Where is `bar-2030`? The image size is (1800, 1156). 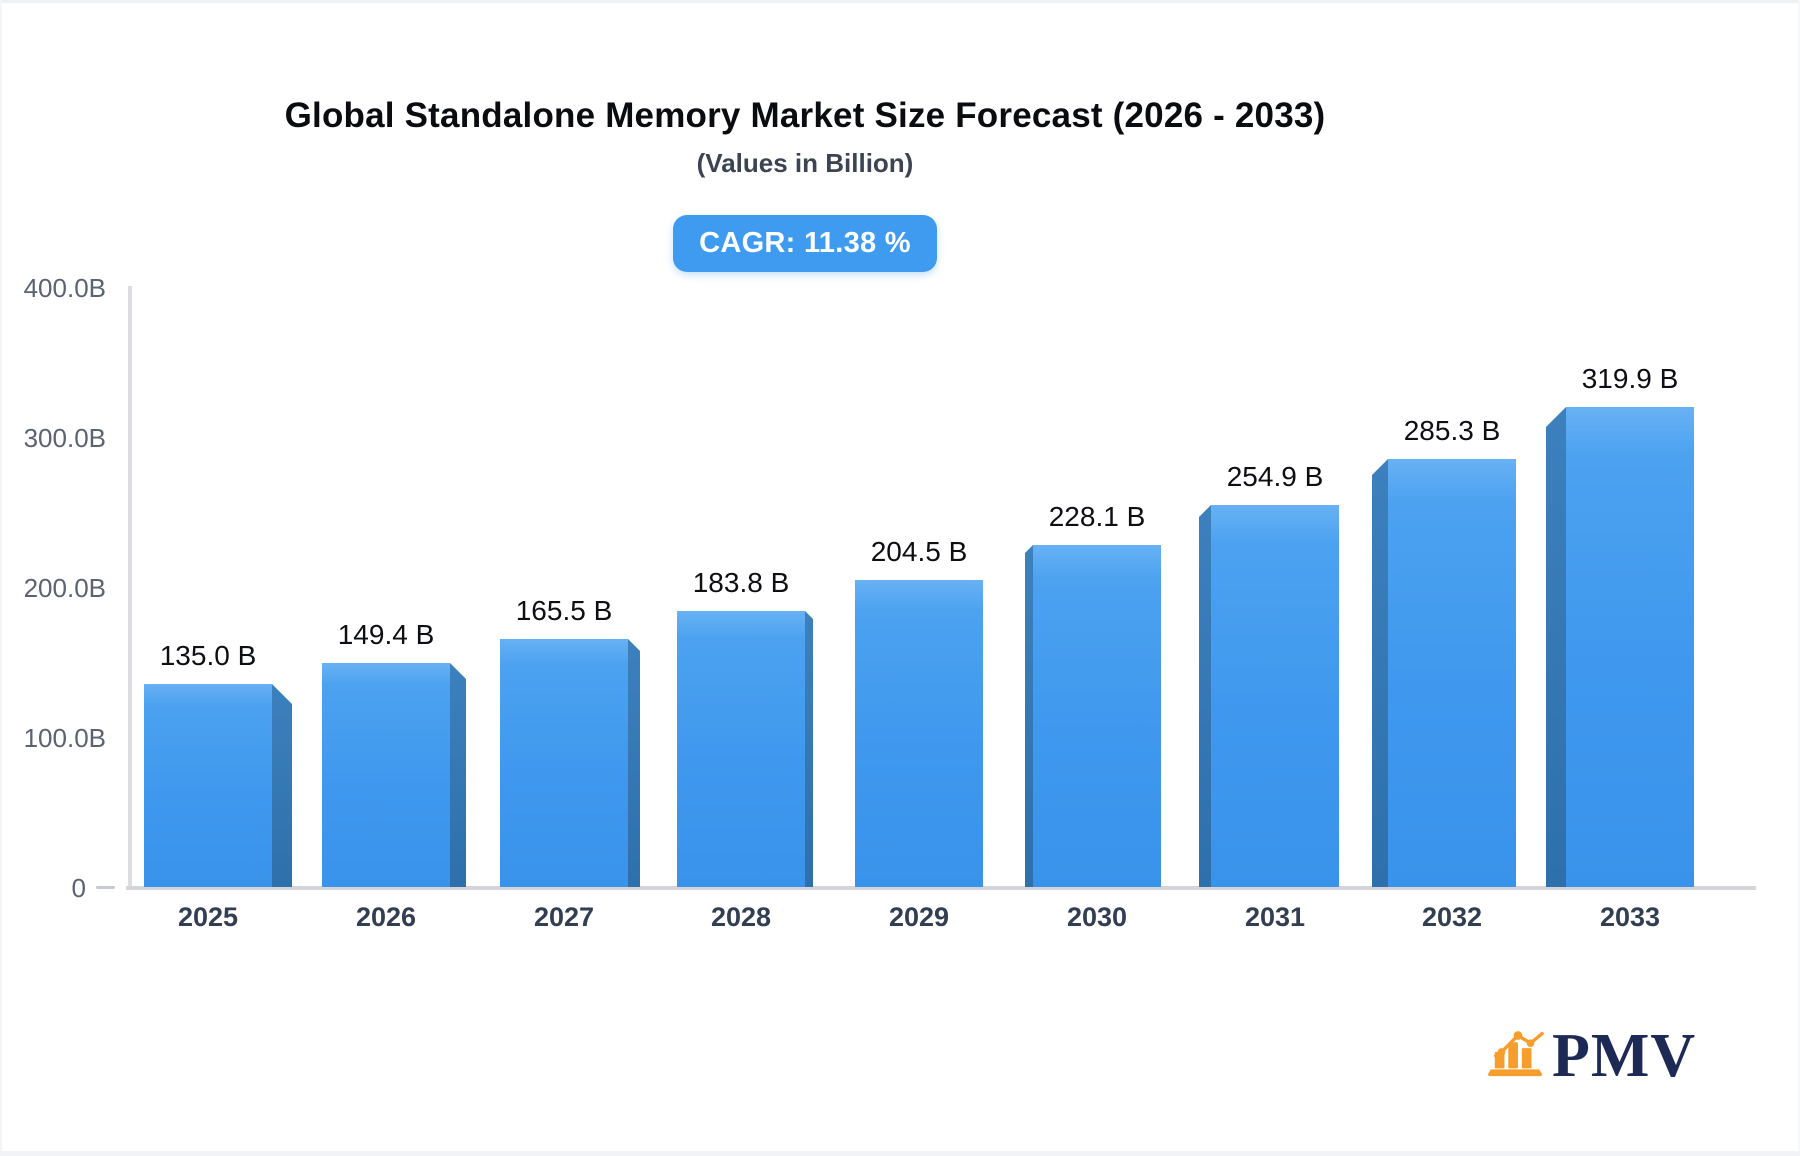
bar-2030 is located at coordinates (1097, 716).